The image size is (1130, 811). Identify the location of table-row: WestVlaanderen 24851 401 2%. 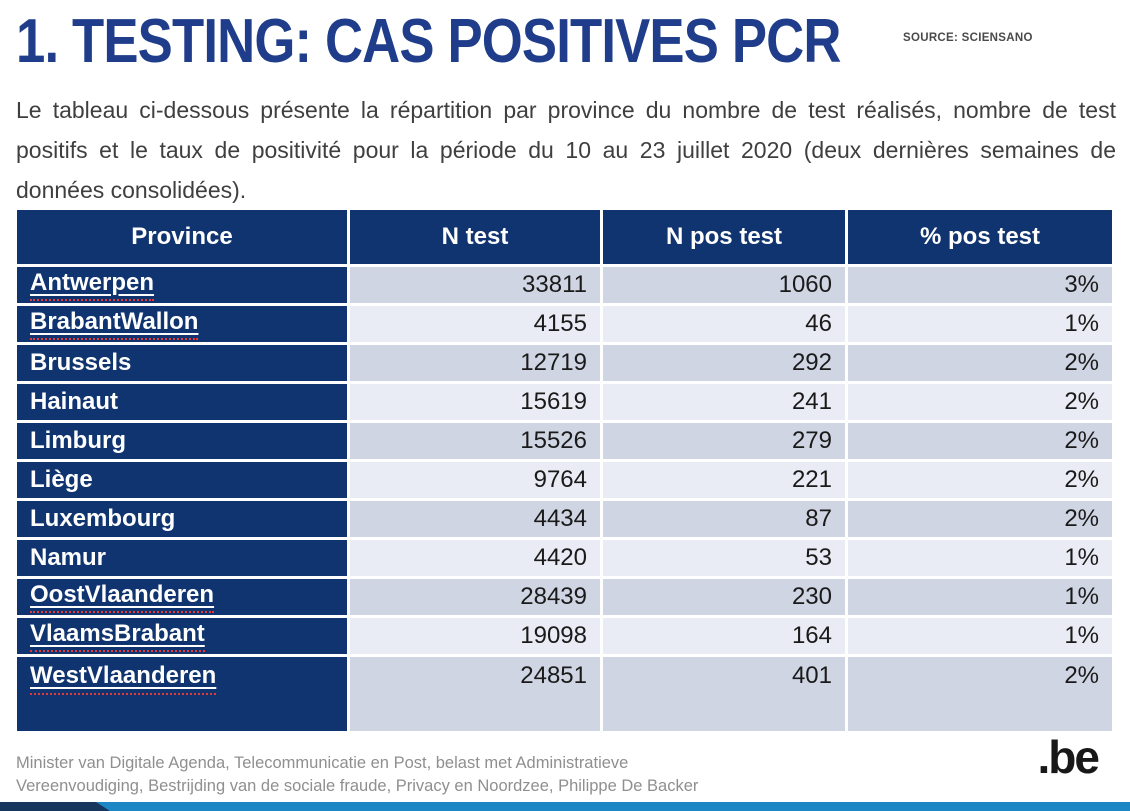
(564, 694).